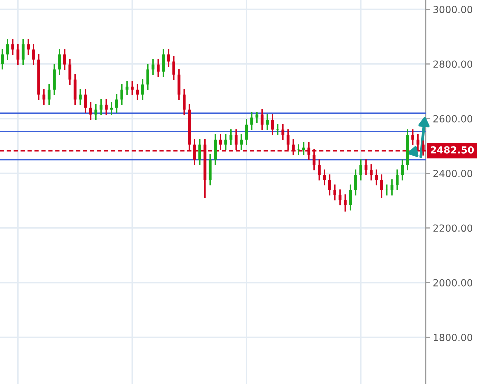 Image resolution: width=478 pixels, height=384 pixels. What do you see at coordinates (453, 174) in the screenshot?
I see `y-tick-label: 2400.00` at bounding box center [453, 174].